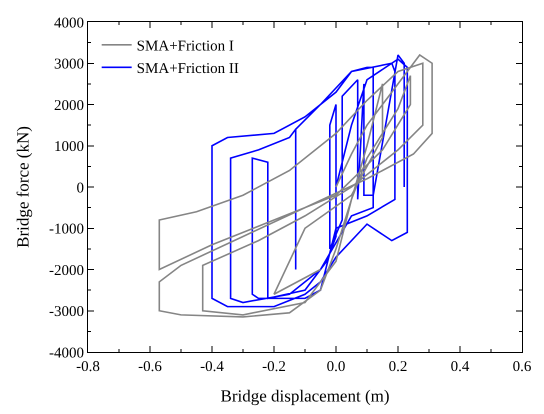 The height and width of the screenshot is (414, 544). Describe the element at coordinates (212, 367) in the screenshot. I see `x-tick-label: -0.4` at that location.